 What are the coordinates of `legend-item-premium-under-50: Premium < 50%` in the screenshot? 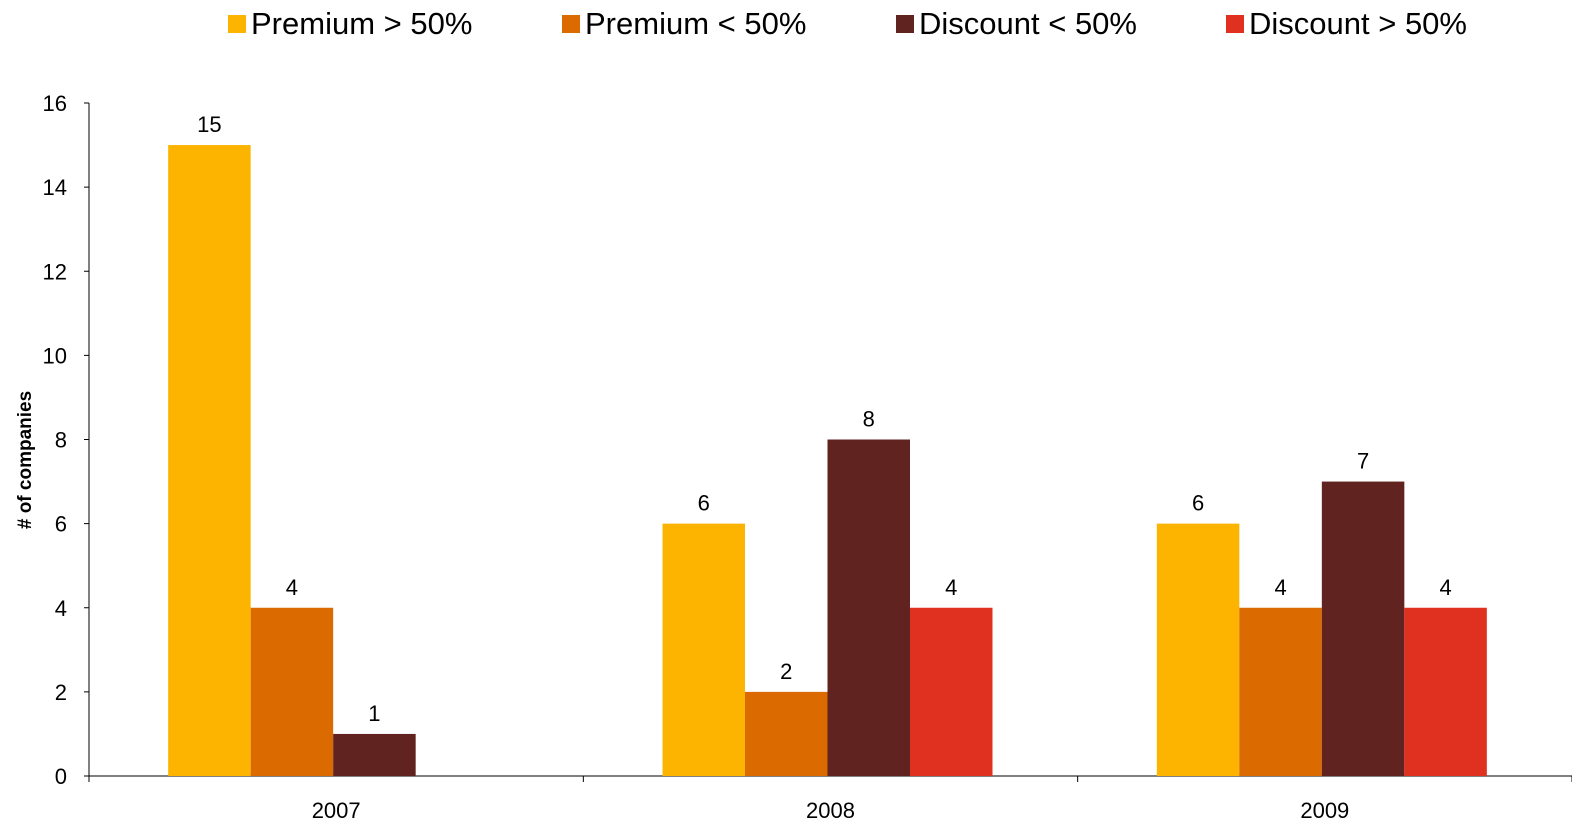 It's located at (684, 24).